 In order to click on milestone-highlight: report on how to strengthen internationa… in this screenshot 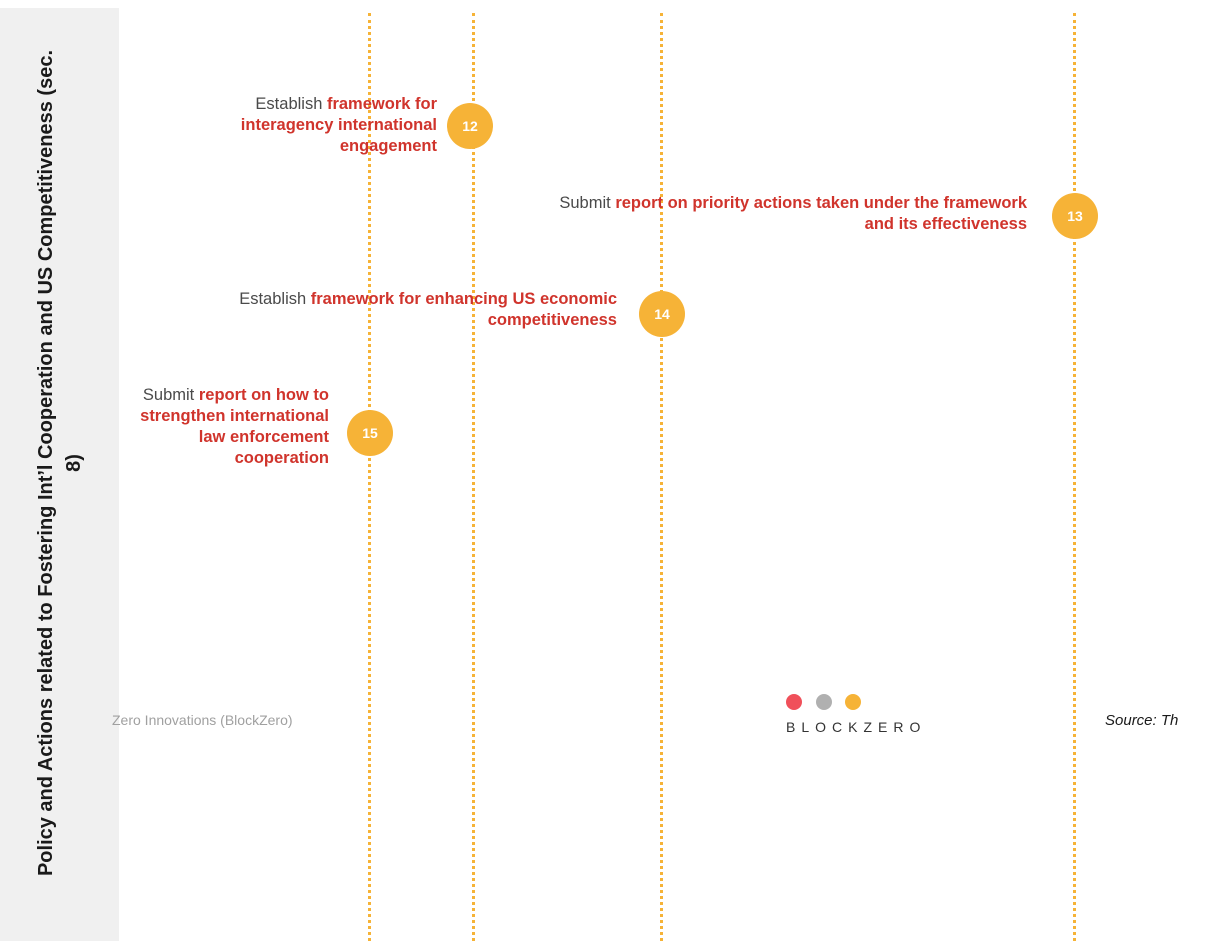, I will do `click(234, 426)`.